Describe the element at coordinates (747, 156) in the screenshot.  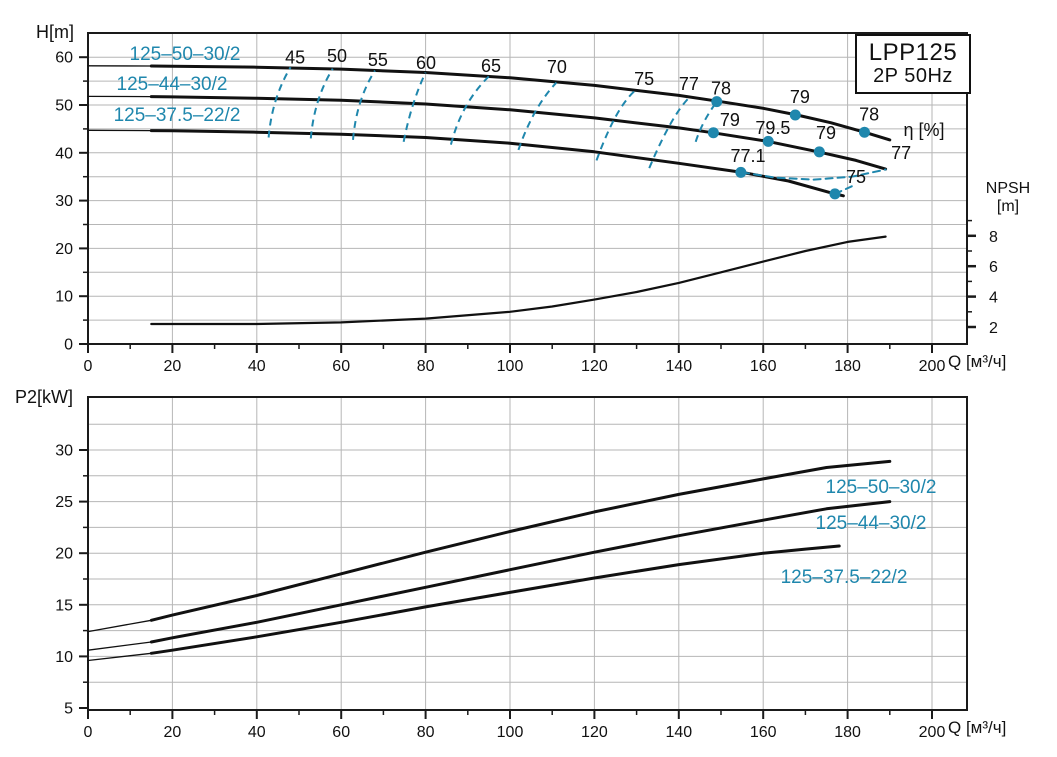
I see `bep-label: 77.1` at that location.